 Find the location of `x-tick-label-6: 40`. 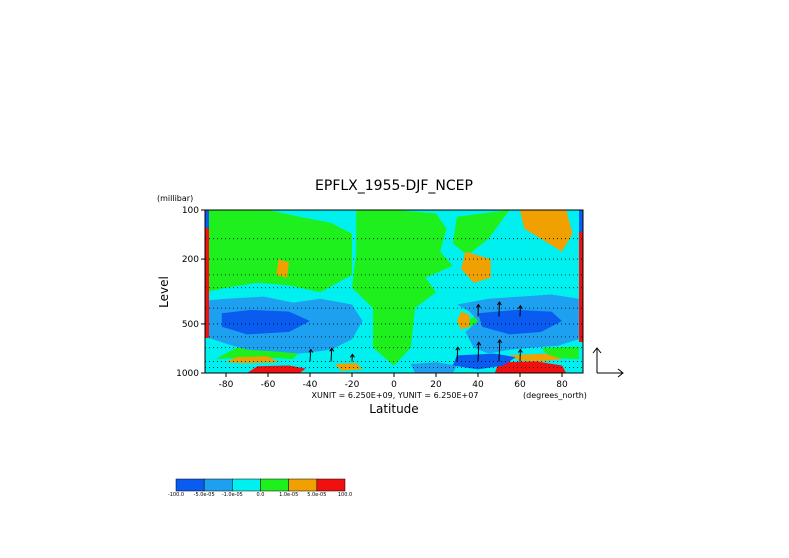

x-tick-label-6: 40 is located at coordinates (478, 385).